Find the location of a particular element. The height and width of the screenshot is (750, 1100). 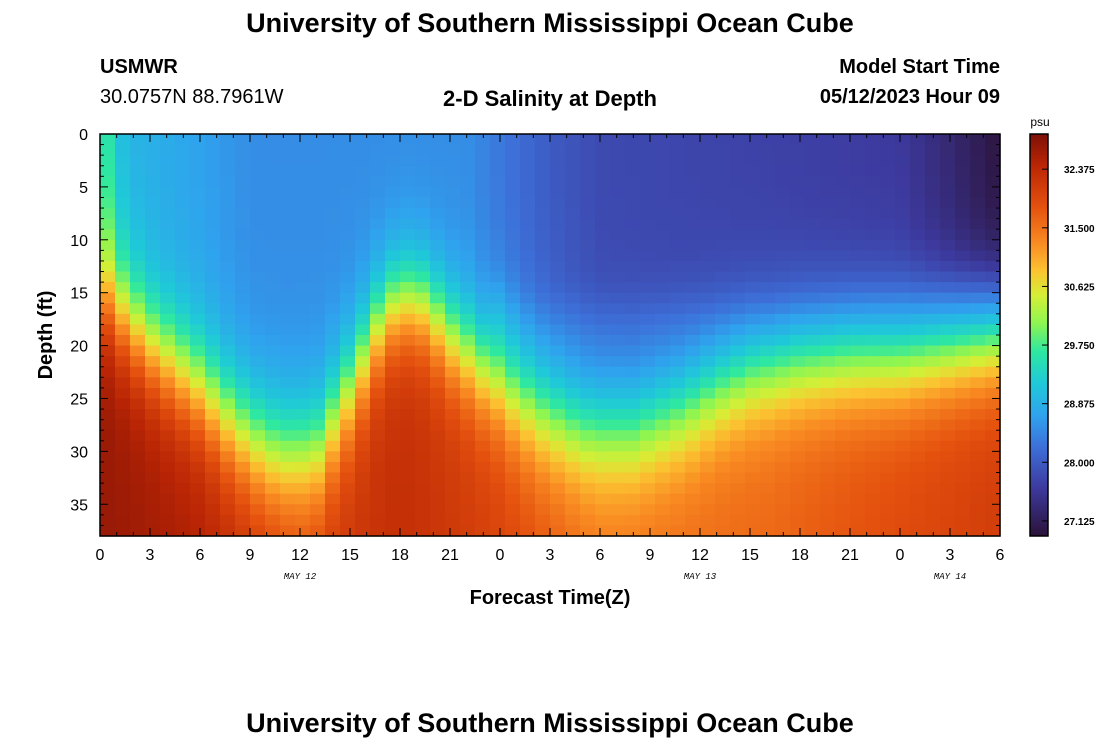

x-tick-label: 15 is located at coordinates (350, 555).